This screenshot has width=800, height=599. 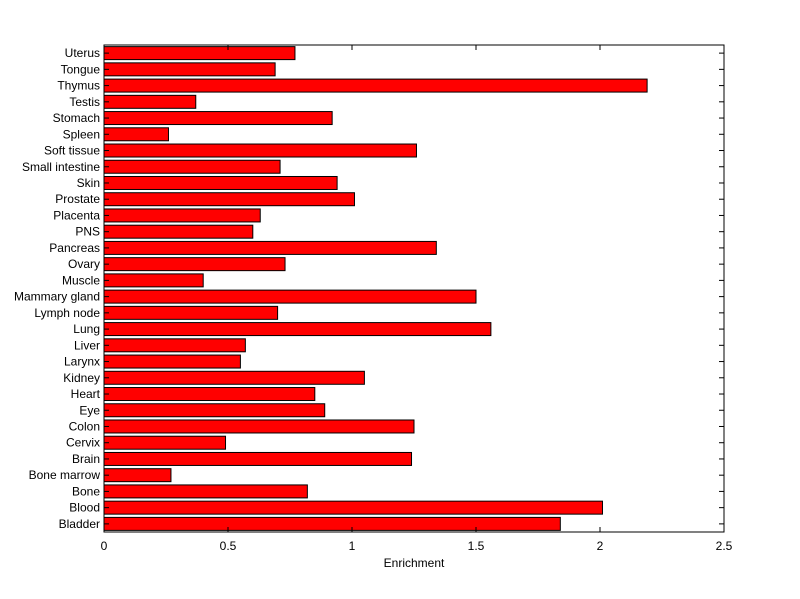 What do you see at coordinates (414, 563) in the screenshot?
I see `x-axis-label: Enrichment` at bounding box center [414, 563].